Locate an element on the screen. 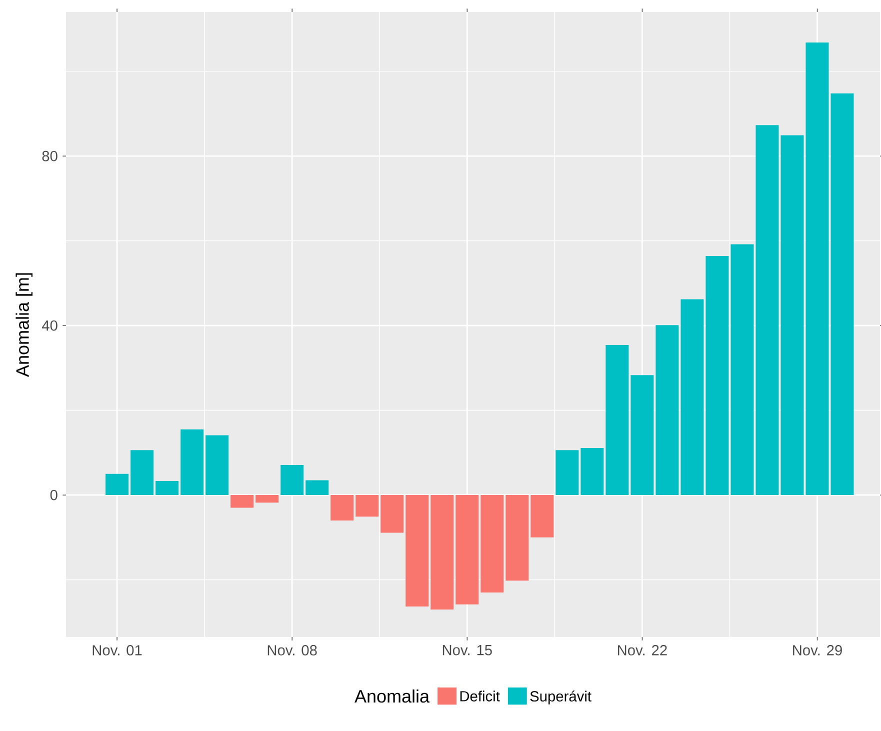 The width and height of the screenshot is (881, 731). y-axis-title: Anomalia [m] is located at coordinates (24, 325).